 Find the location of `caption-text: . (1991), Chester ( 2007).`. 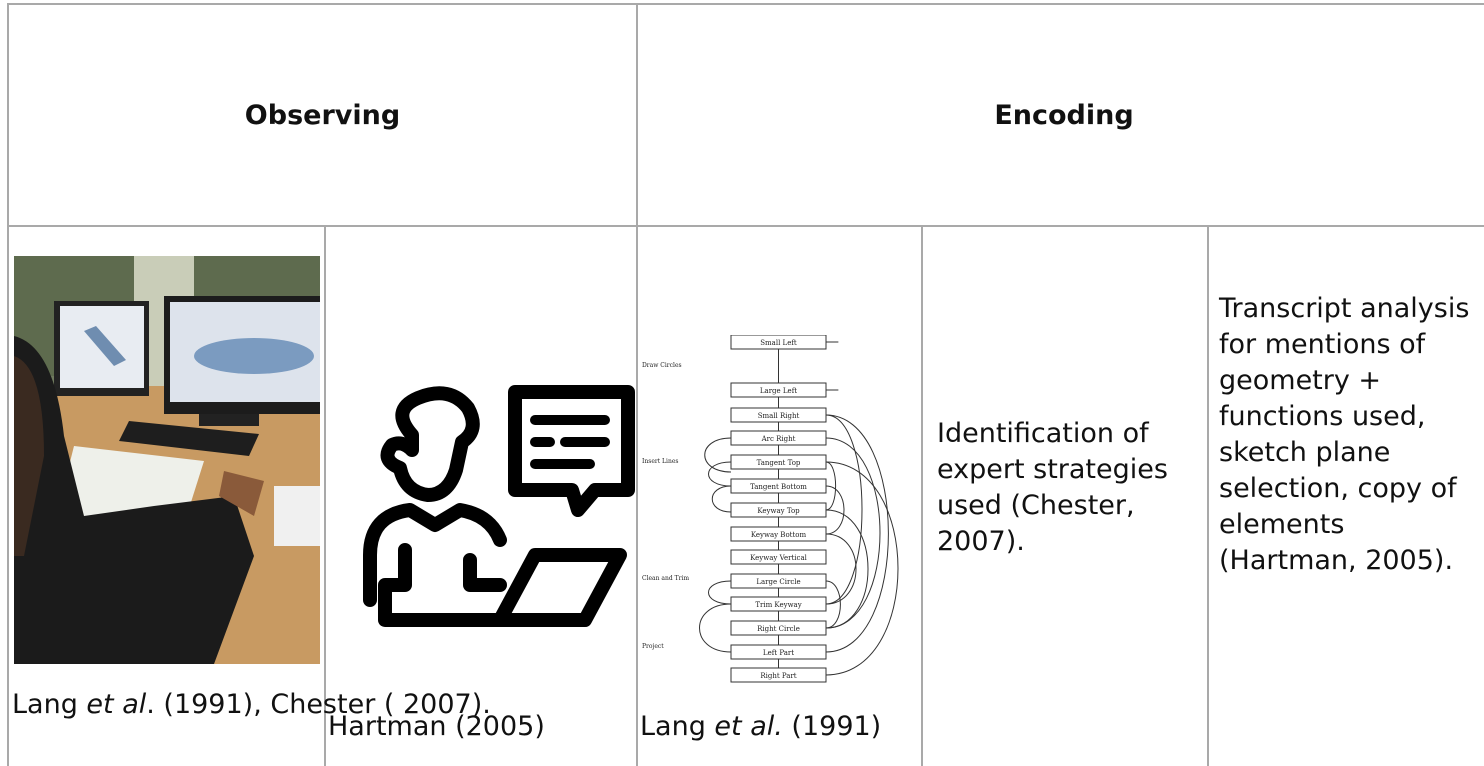

caption-text: . (1991), Chester ( 2007). is located at coordinates (318, 704).